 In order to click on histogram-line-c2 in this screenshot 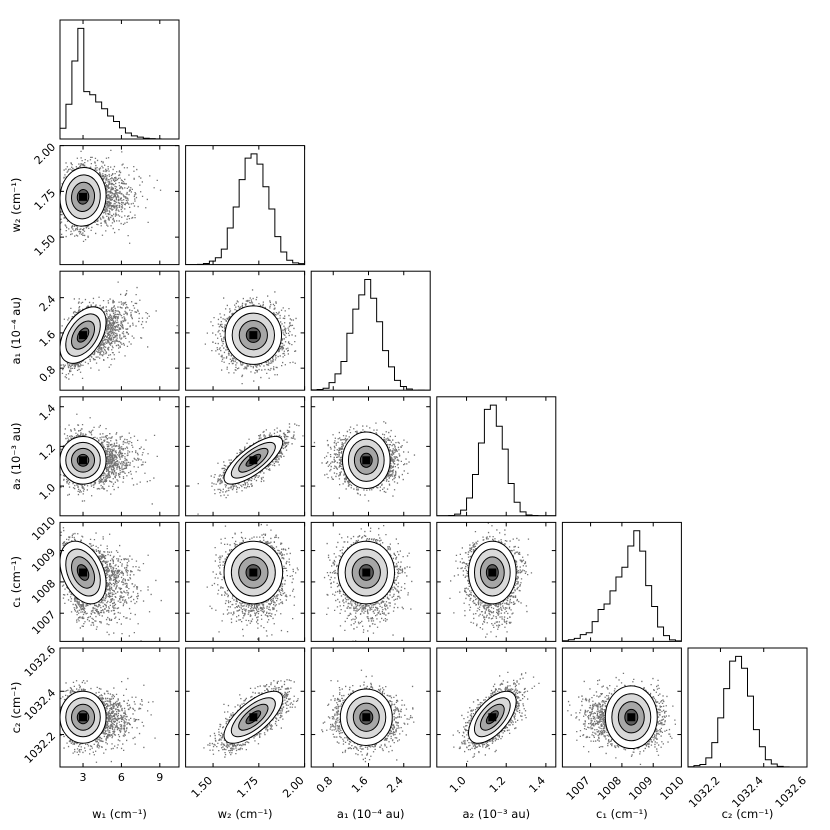, I will do `click(747, 711)`.